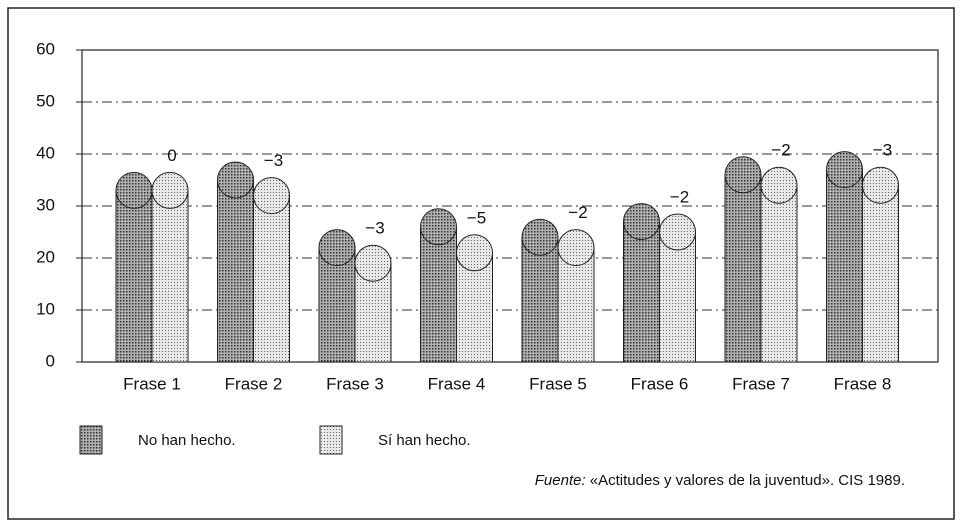 This screenshot has width=963, height=524. Describe the element at coordinates (254, 383) in the screenshot. I see `x-tick-label: Frase 2` at that location.